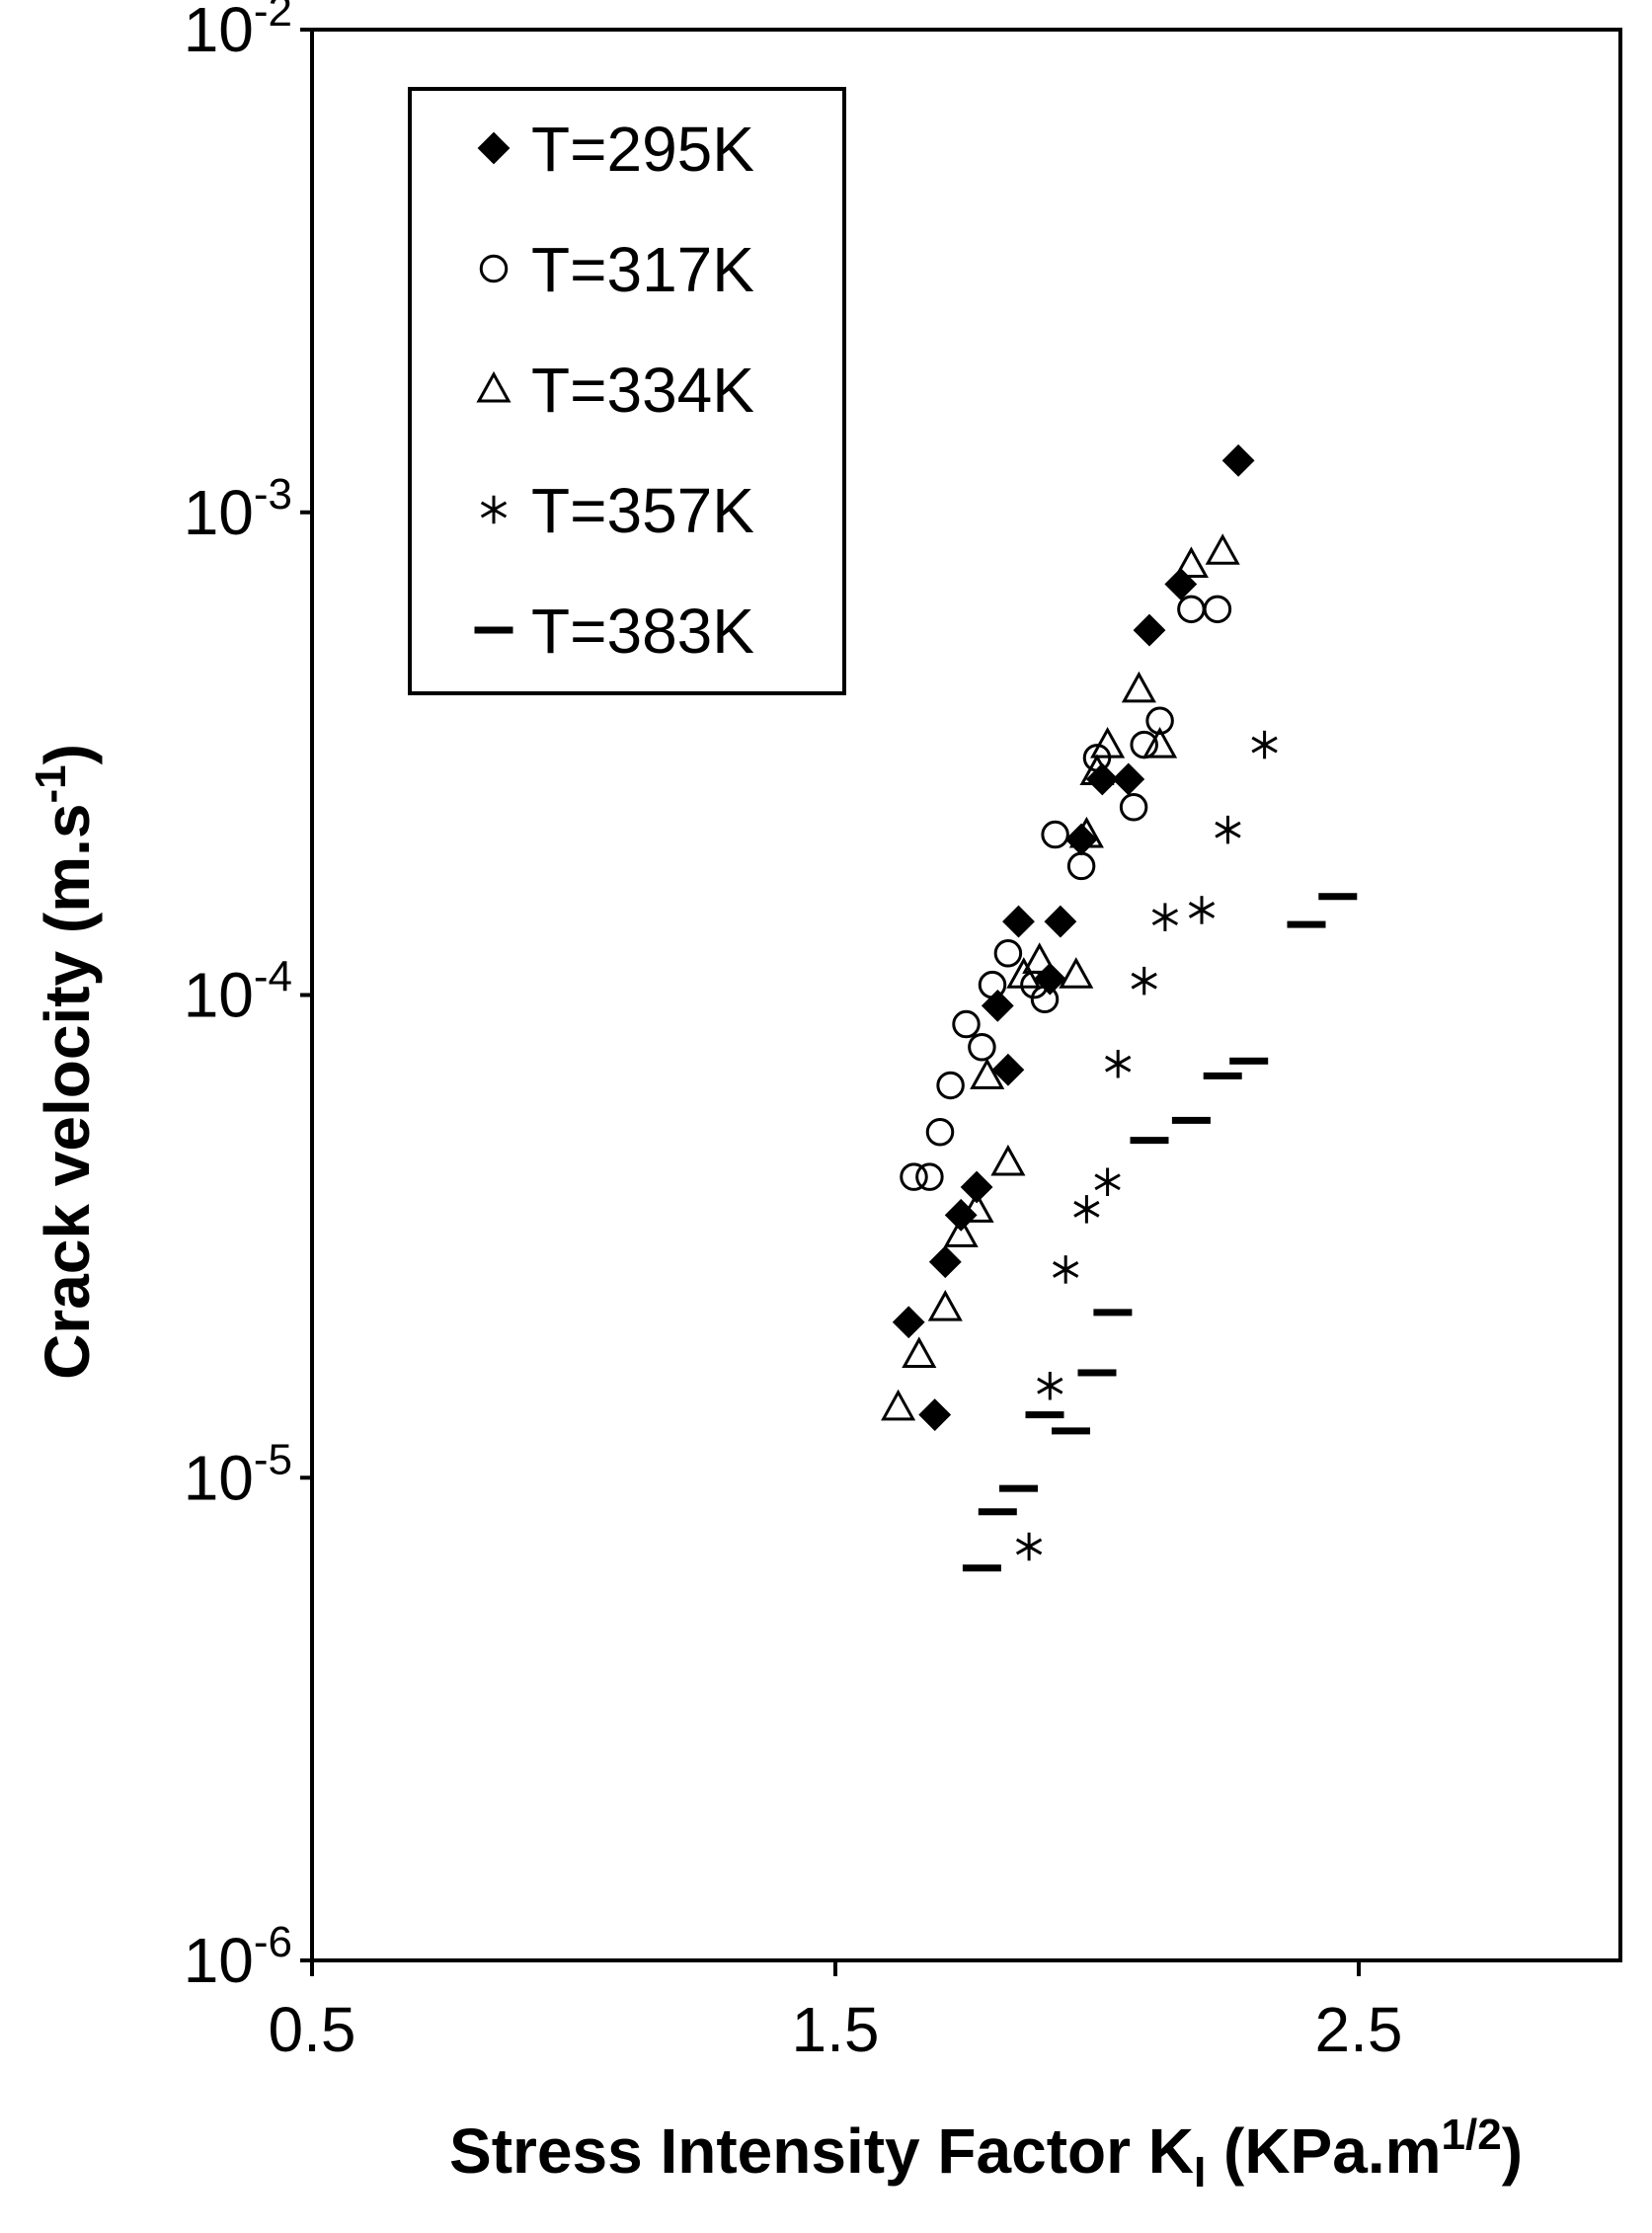 This screenshot has height=2233, width=1652. What do you see at coordinates (273, 1942) in the screenshot?
I see `y-tick-exponent: -6` at bounding box center [273, 1942].